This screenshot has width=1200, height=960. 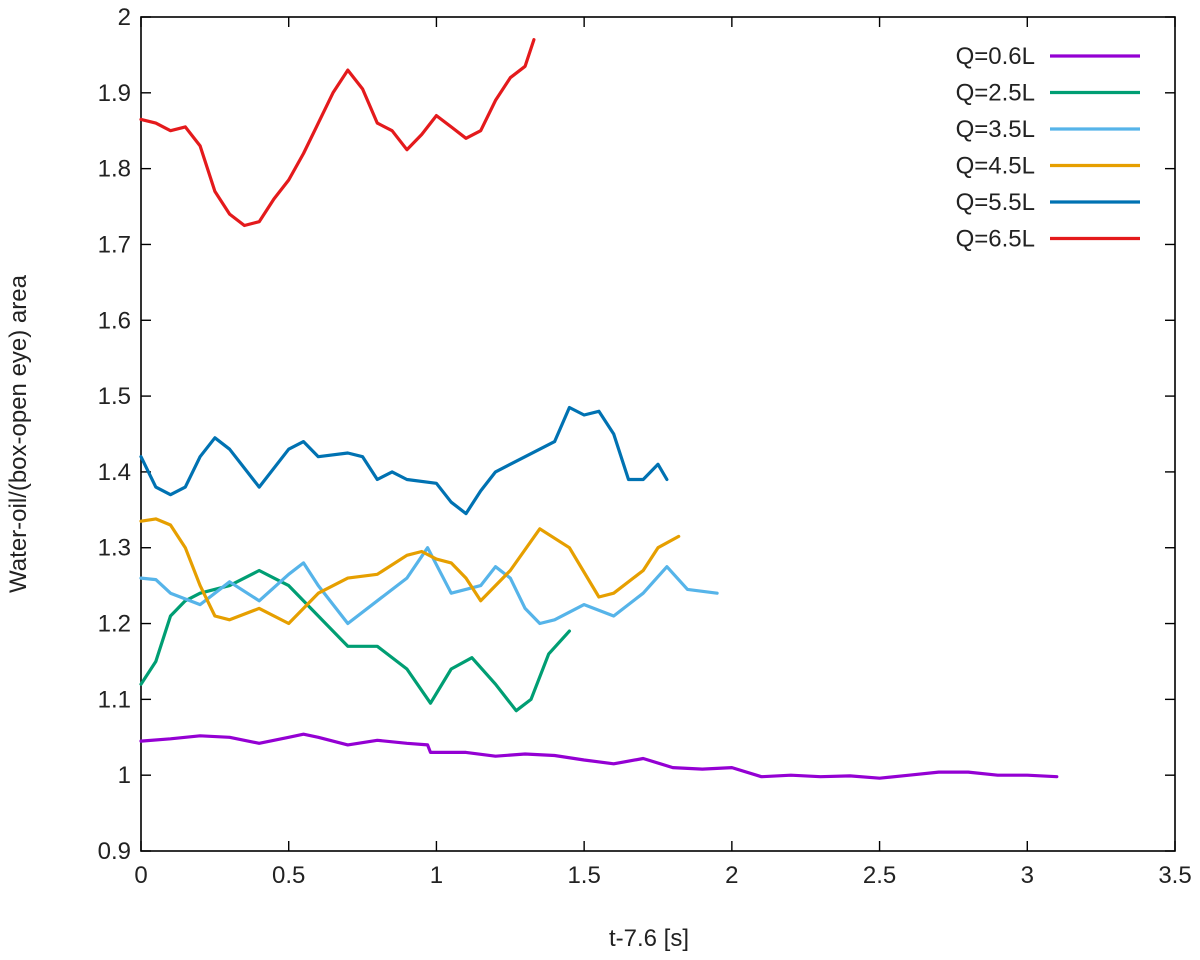 What do you see at coordinates (114, 169) in the screenshot?
I see `y-tick-label: 1.8` at bounding box center [114, 169].